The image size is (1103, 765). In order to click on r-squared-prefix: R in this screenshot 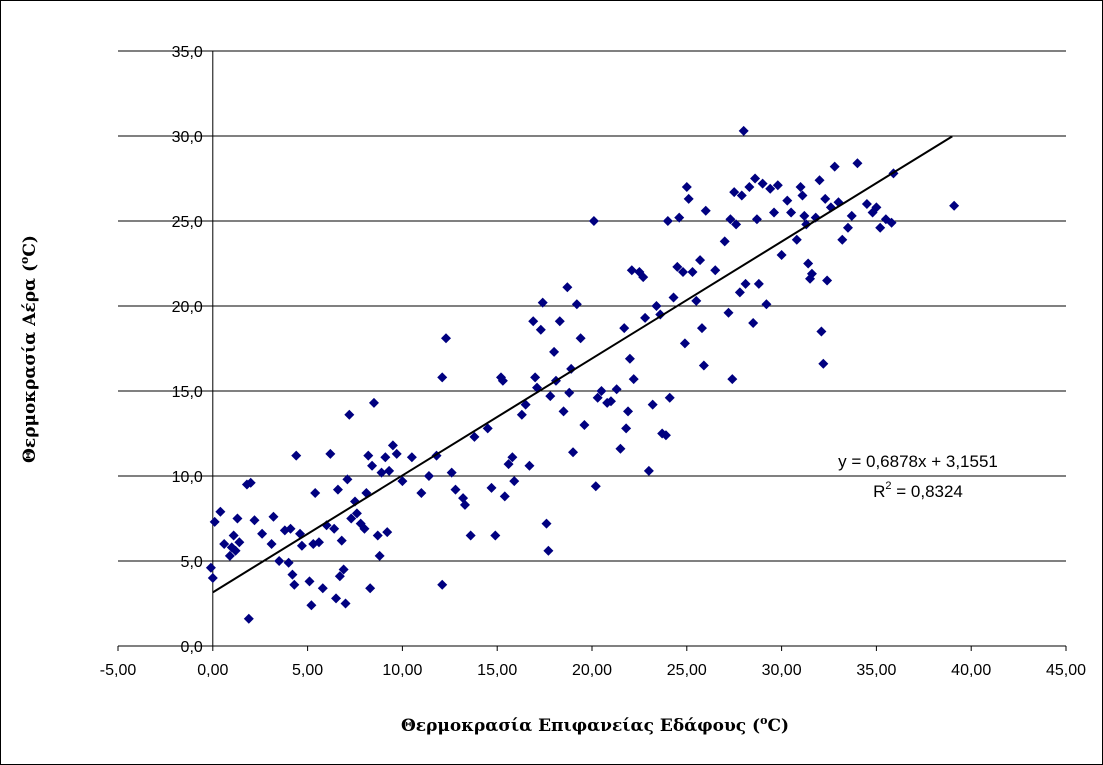, I will do `click(879, 491)`.